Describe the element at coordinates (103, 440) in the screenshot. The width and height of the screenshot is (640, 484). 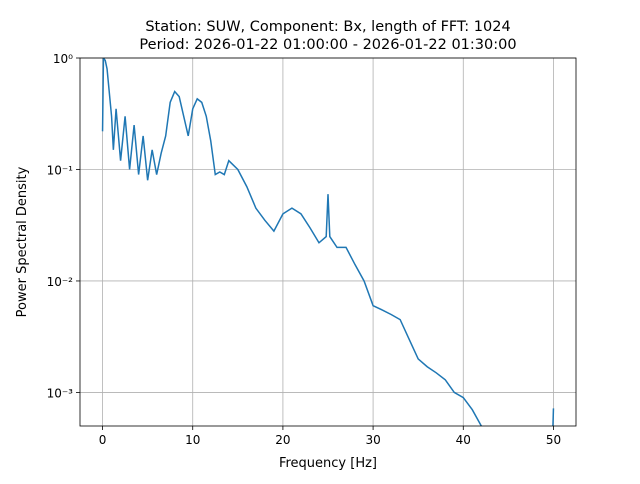
I see `x-tick-label: 0` at that location.